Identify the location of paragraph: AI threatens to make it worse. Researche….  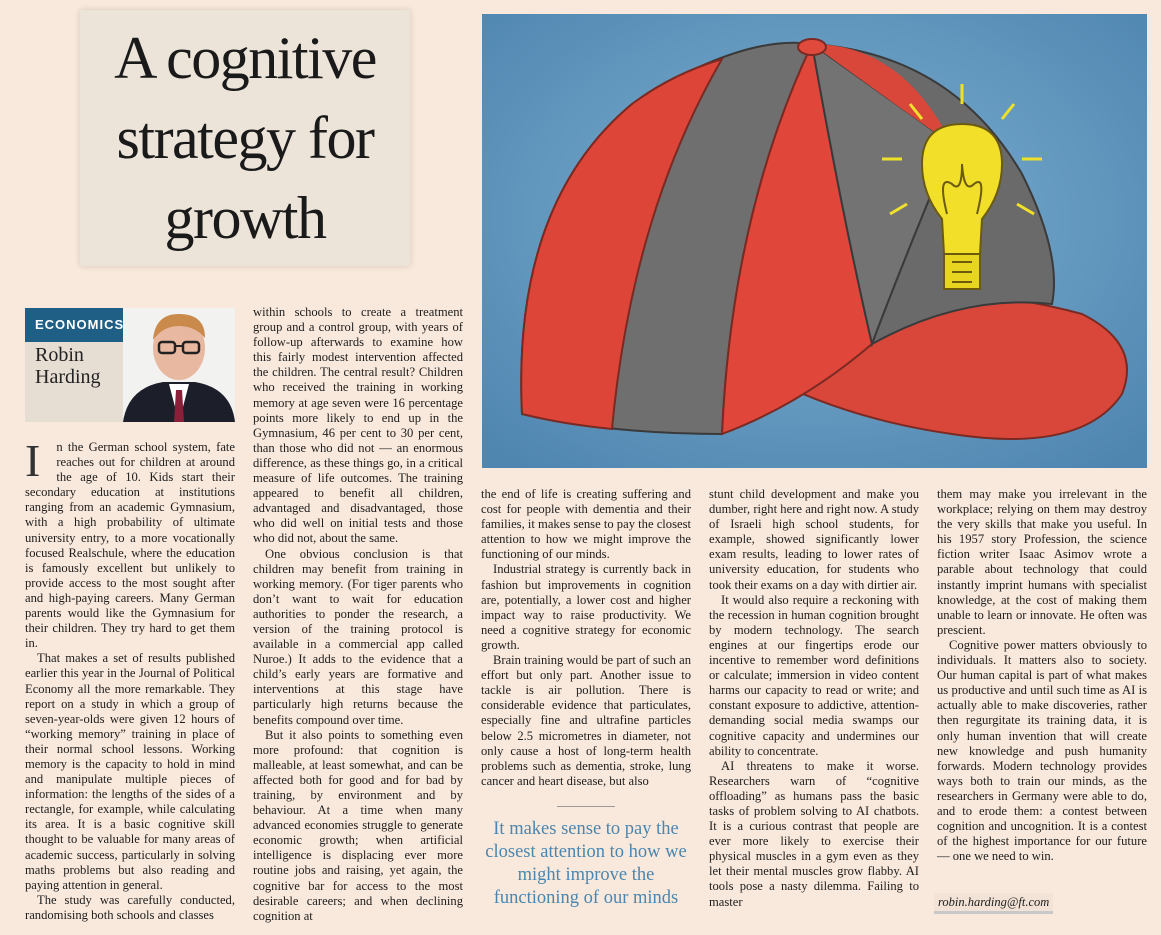
(814, 833).